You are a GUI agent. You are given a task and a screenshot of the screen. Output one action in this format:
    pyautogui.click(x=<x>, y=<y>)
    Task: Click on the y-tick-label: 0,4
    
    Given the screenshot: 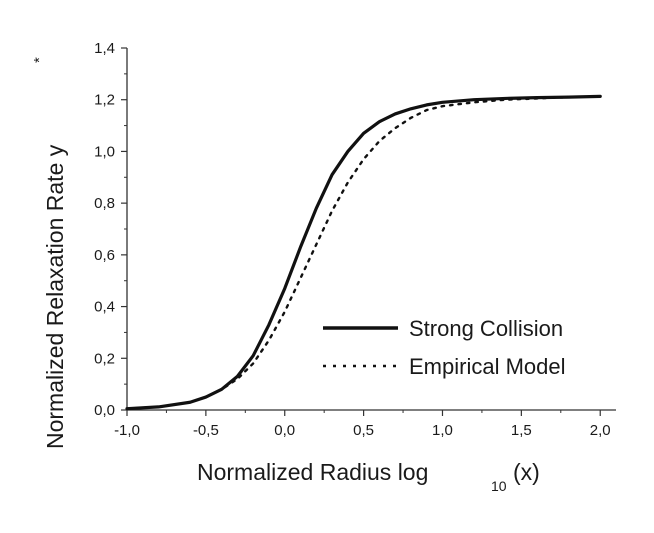 What is the action you would take?
    pyautogui.click(x=104, y=307)
    